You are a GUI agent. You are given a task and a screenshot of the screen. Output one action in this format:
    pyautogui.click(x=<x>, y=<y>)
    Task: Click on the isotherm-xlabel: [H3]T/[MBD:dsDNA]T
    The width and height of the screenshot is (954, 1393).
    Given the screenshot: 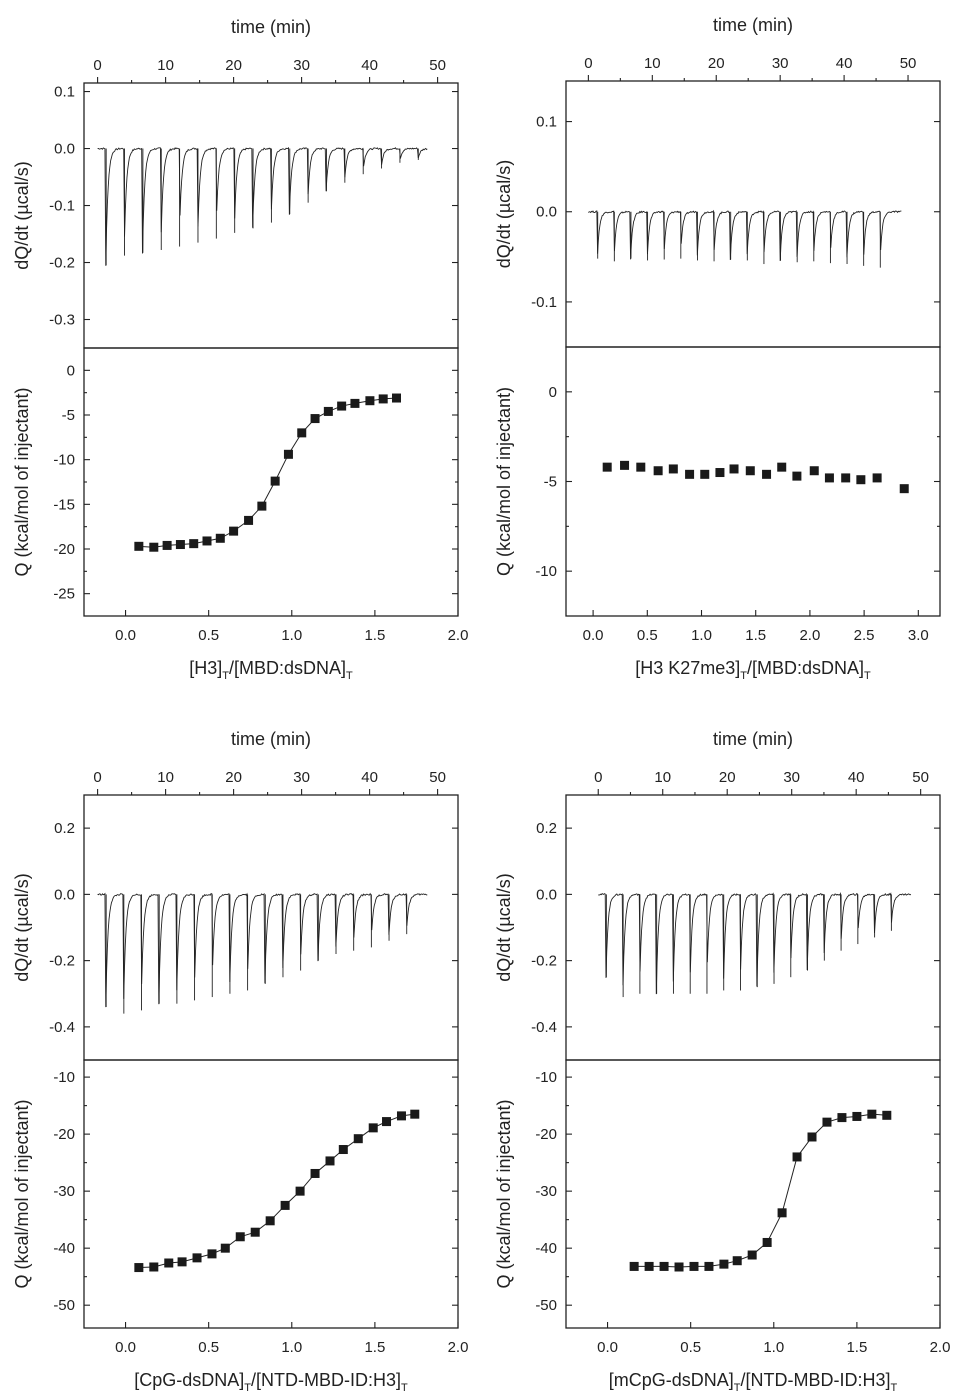 What is the action you would take?
    pyautogui.click(x=271, y=670)
    